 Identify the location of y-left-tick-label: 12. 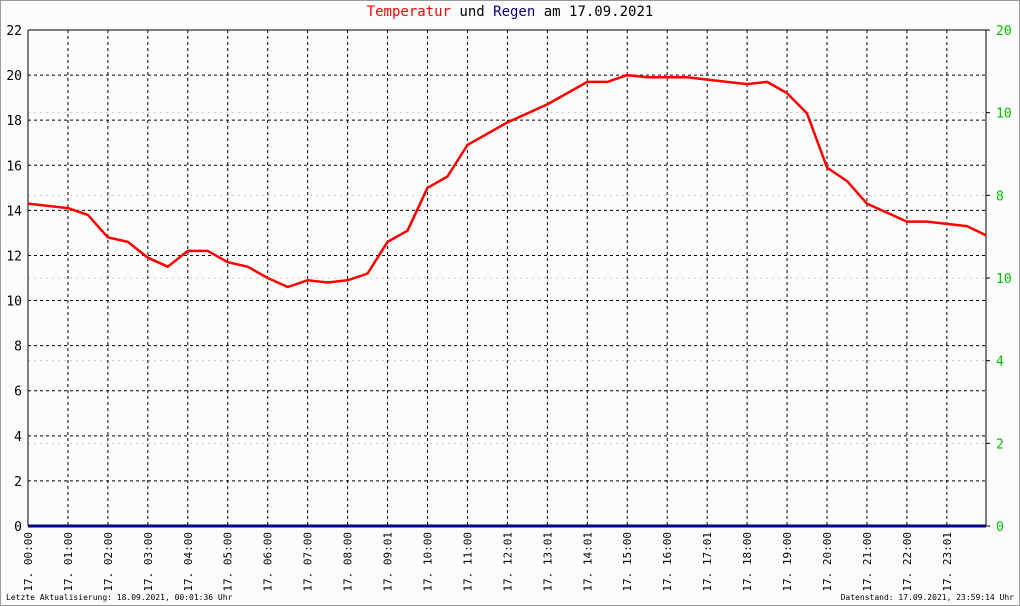
(14, 256).